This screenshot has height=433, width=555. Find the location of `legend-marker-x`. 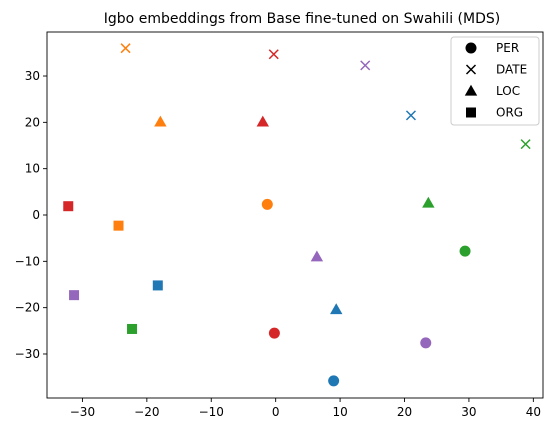

legend-marker-x is located at coordinates (471, 69).